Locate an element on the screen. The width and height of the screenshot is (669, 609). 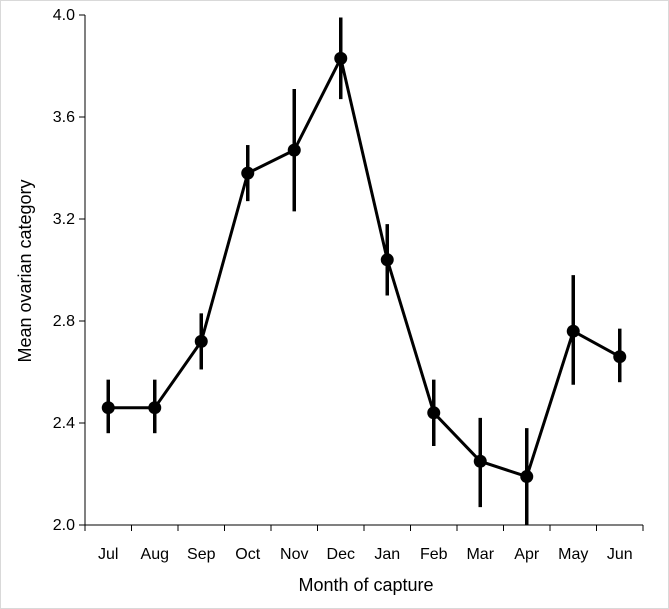
y-tick-label: 4.0 is located at coordinates (64, 15).